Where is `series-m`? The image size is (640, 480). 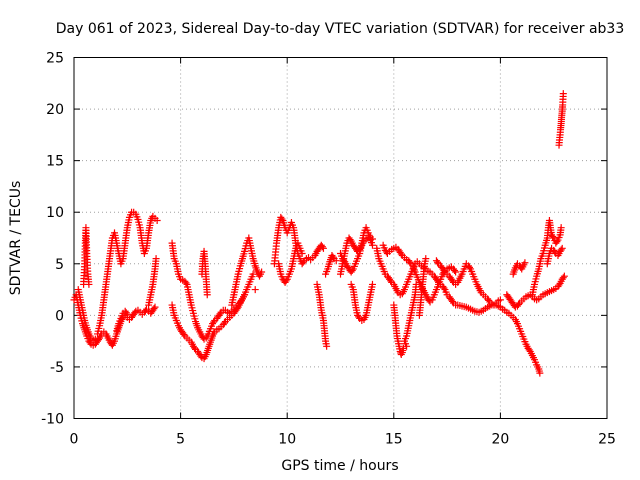 series-m is located at coordinates (290, 262).